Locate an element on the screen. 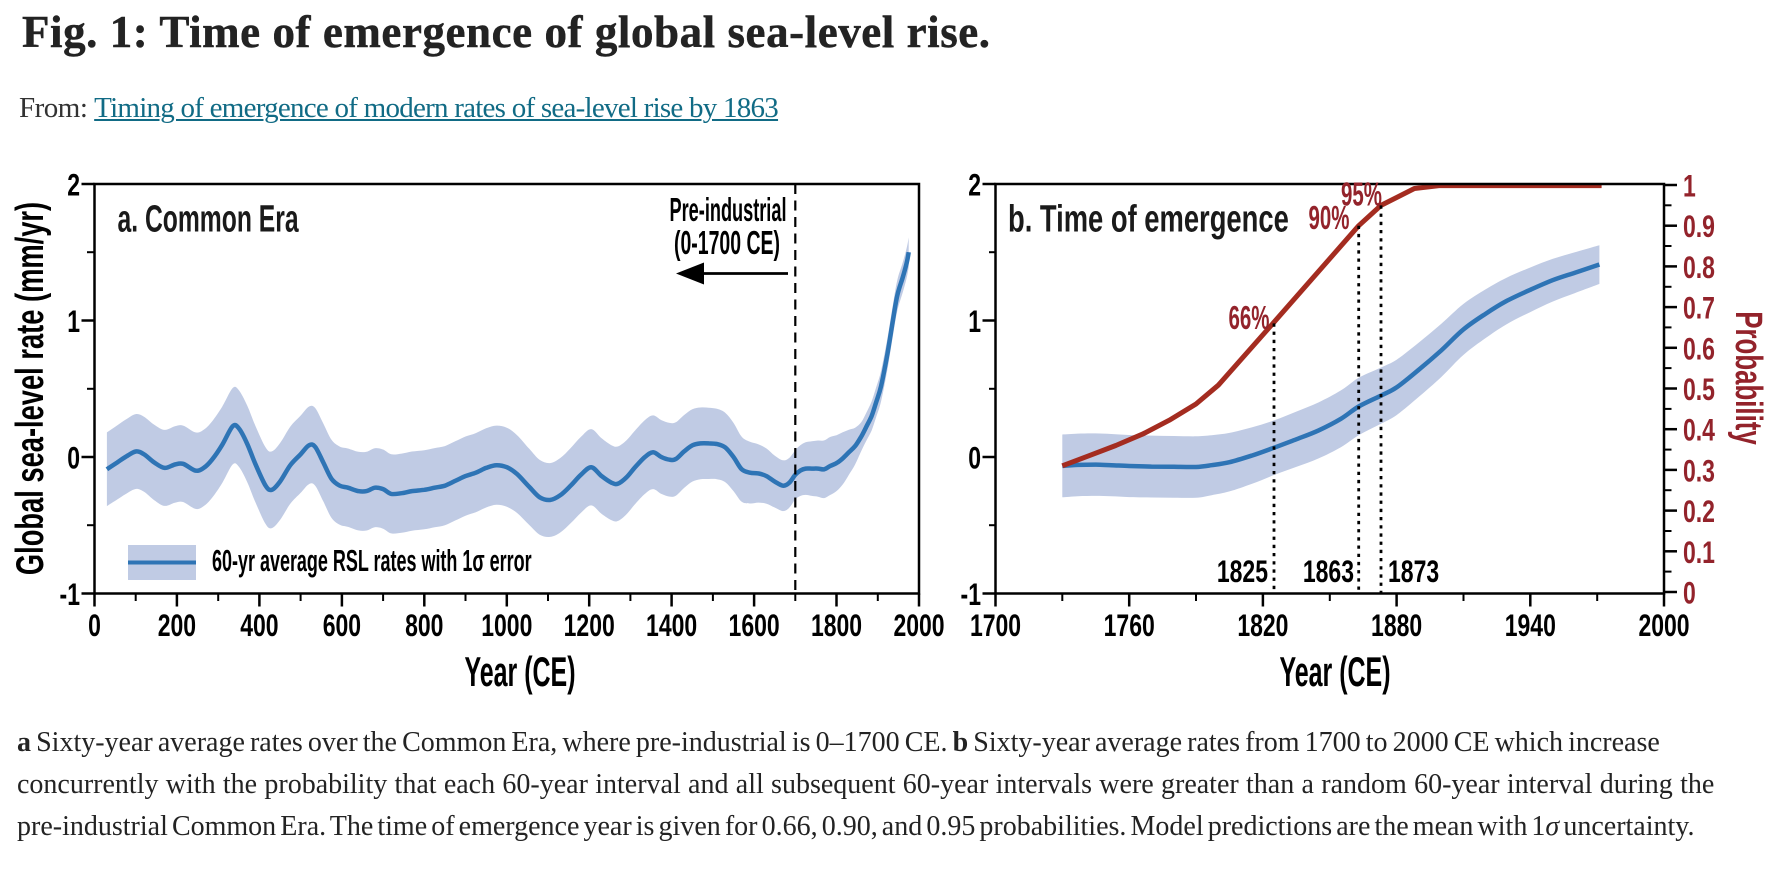 This screenshot has height=876, width=1781. svg-text: Global sea-level rate (mm/yr) is located at coordinates (30, 388).